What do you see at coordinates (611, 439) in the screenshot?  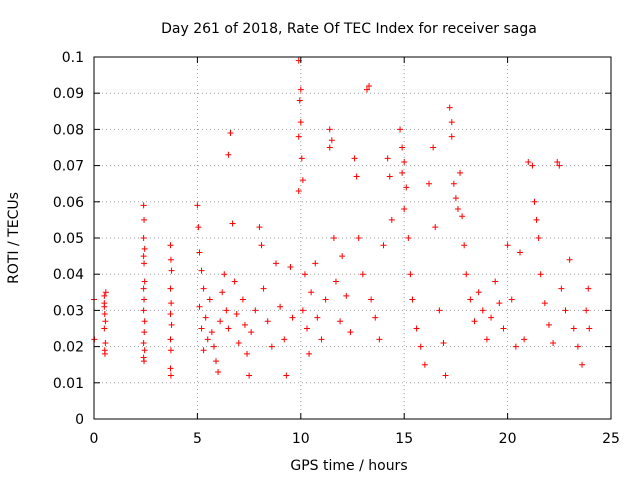 I see `x-tick-label: 25` at bounding box center [611, 439].